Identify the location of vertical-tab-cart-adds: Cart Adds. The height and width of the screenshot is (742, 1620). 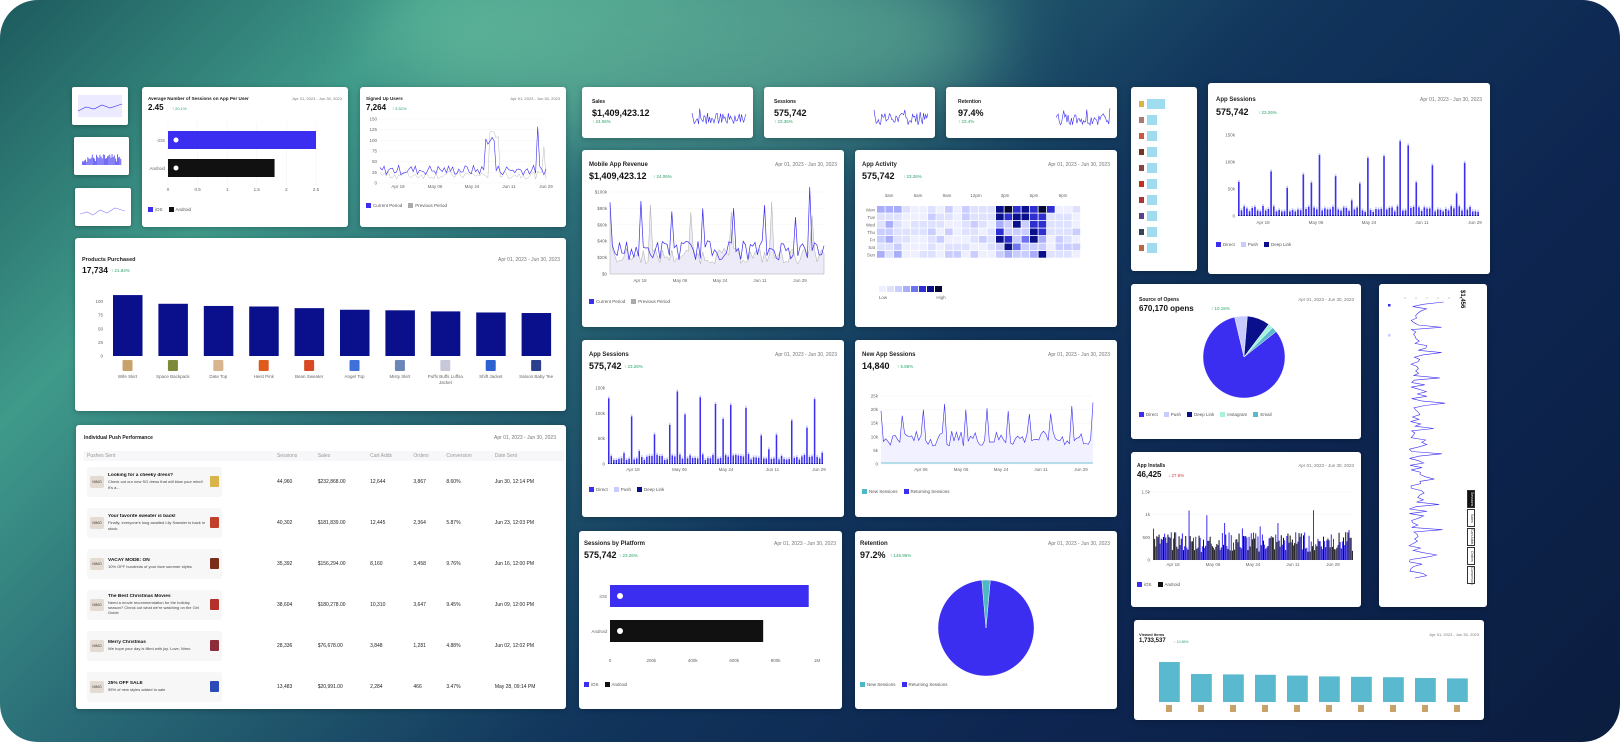
(1471, 537).